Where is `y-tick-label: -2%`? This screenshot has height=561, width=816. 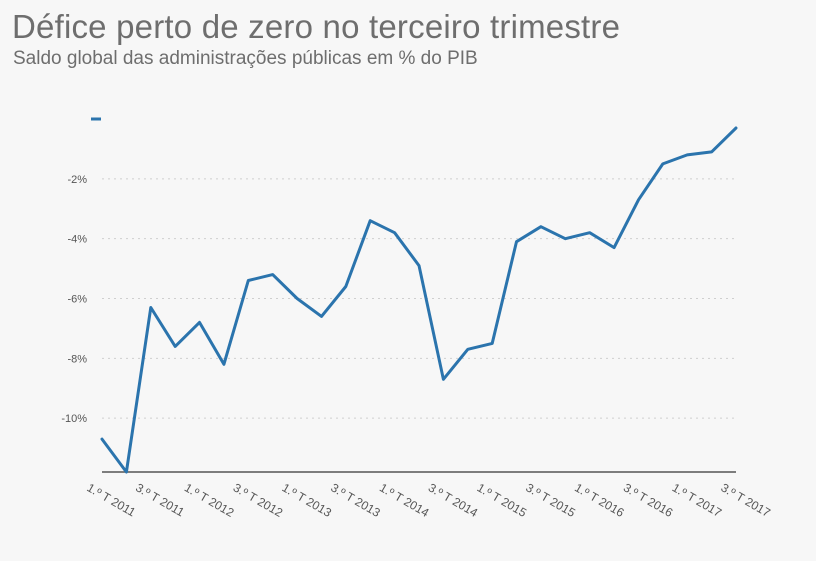
y-tick-label: -2% is located at coordinates (77, 180).